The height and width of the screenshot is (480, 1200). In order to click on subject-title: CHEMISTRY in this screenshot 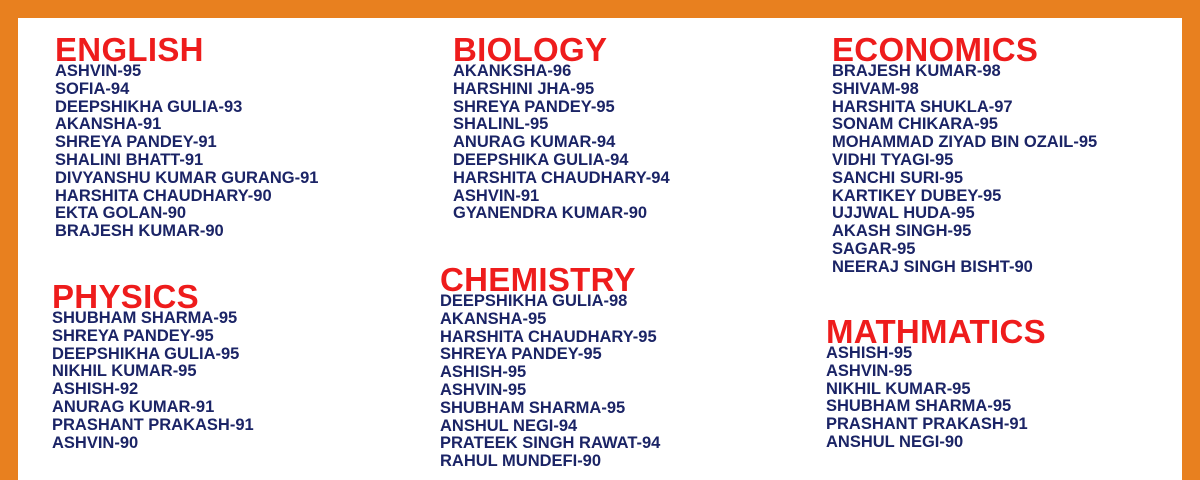, I will do `click(538, 279)`.